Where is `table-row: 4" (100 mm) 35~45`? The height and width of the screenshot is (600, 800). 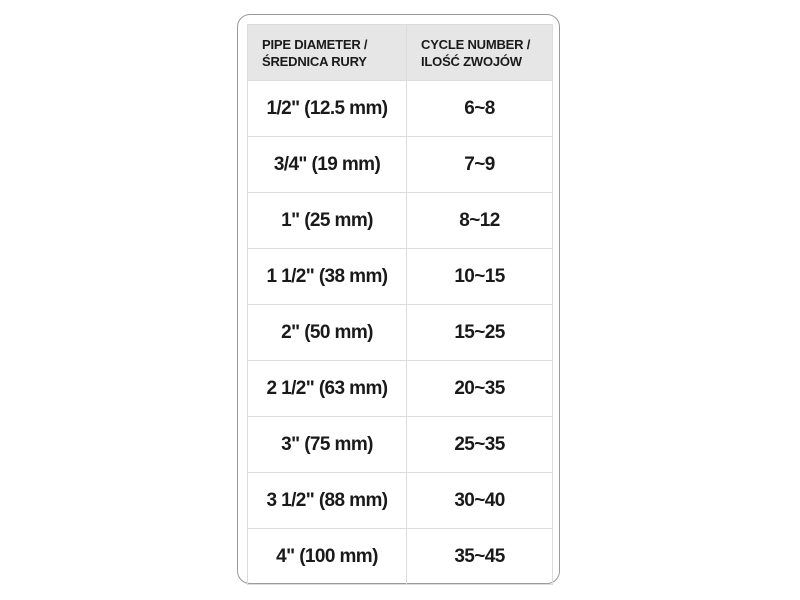 table-row: 4" (100 mm) 35~45 is located at coordinates (400, 556).